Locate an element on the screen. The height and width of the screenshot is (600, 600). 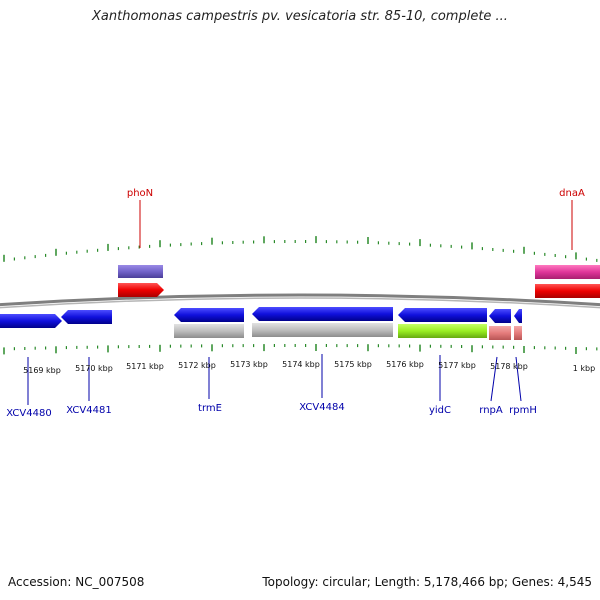
accession-text: Accession: NC_007508 is located at coordinates (76, 582).